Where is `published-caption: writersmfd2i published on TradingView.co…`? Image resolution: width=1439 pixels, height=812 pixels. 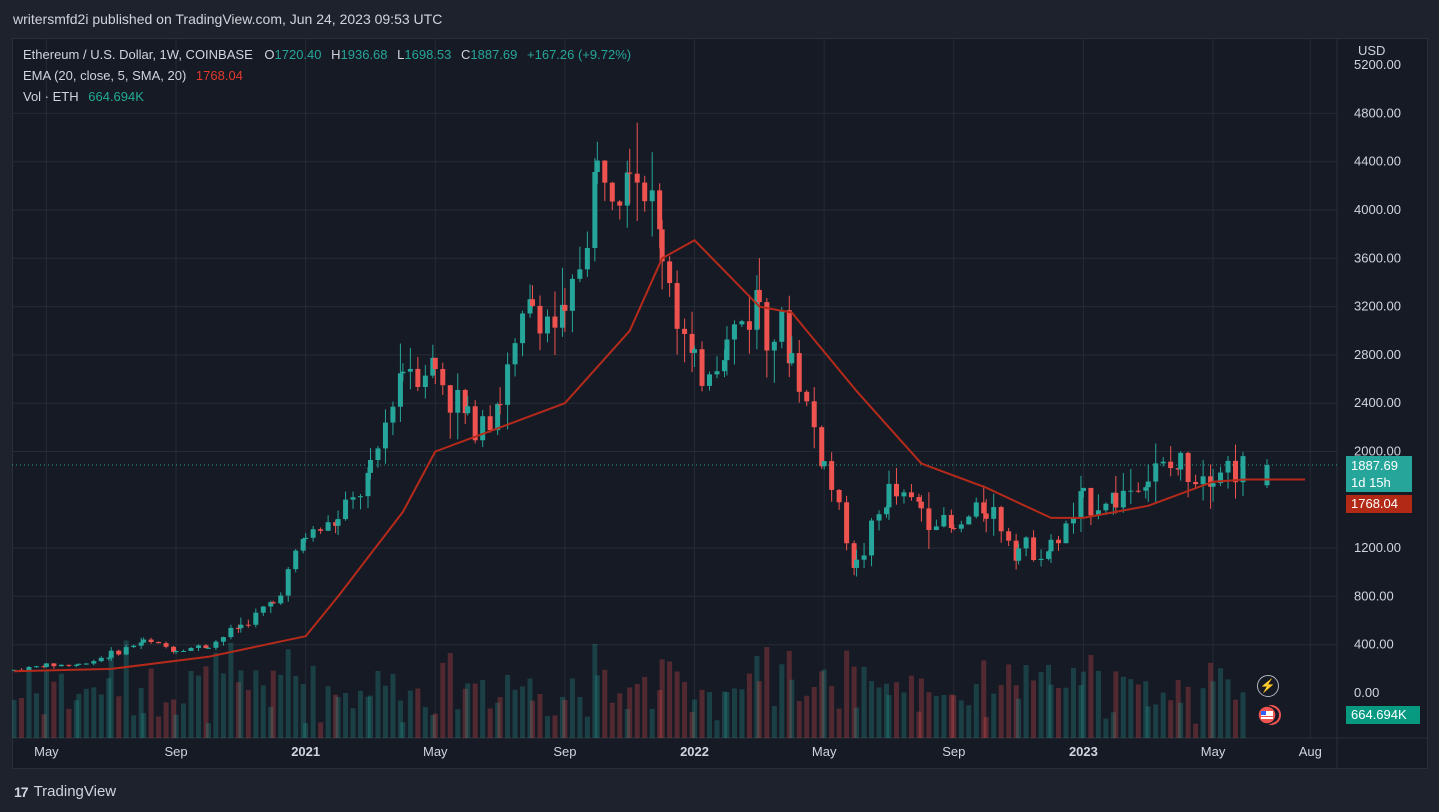
published-caption: writersmfd2i published on TradingView.co… is located at coordinates (228, 19).